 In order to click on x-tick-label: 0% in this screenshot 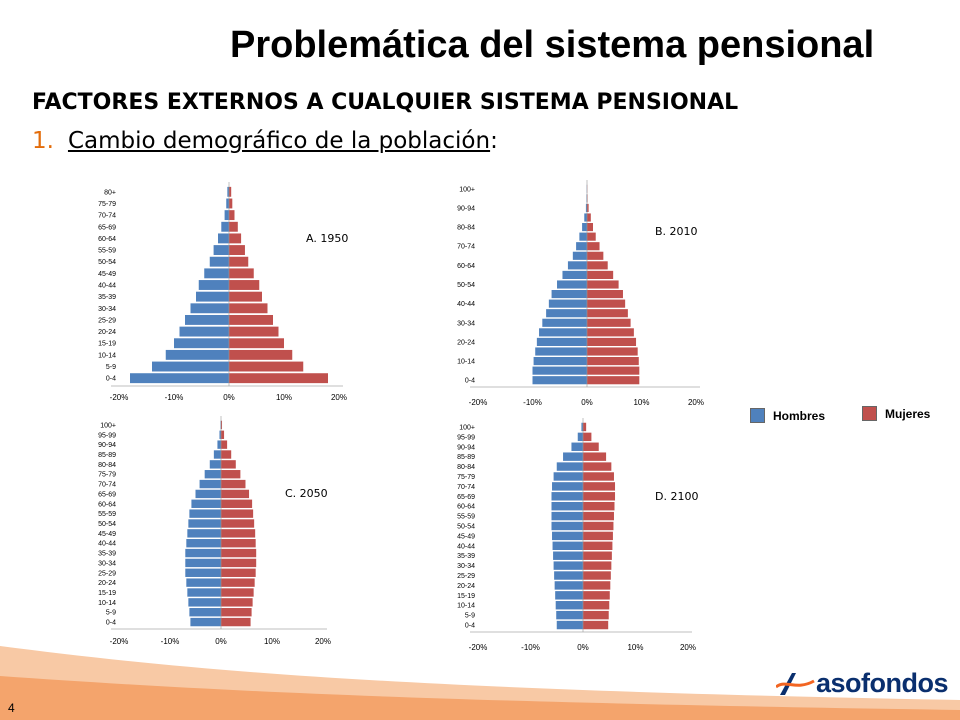, I will do `click(583, 647)`.